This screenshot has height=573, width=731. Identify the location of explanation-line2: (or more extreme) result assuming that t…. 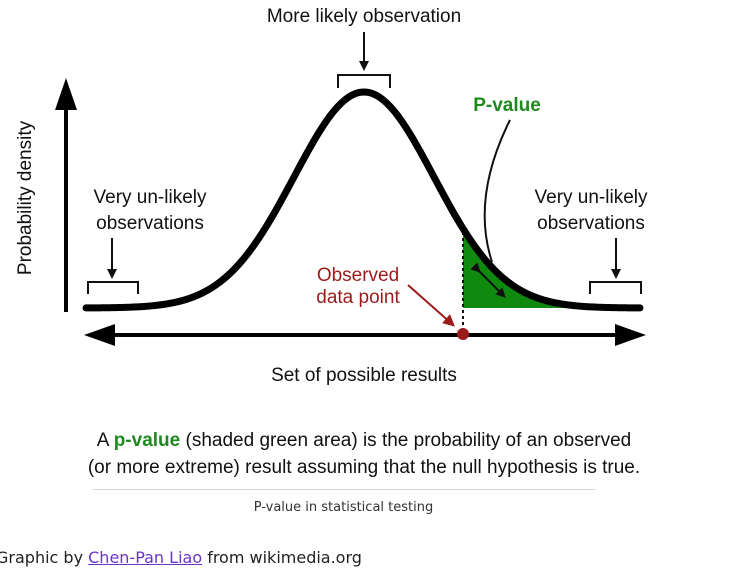
(364, 467).